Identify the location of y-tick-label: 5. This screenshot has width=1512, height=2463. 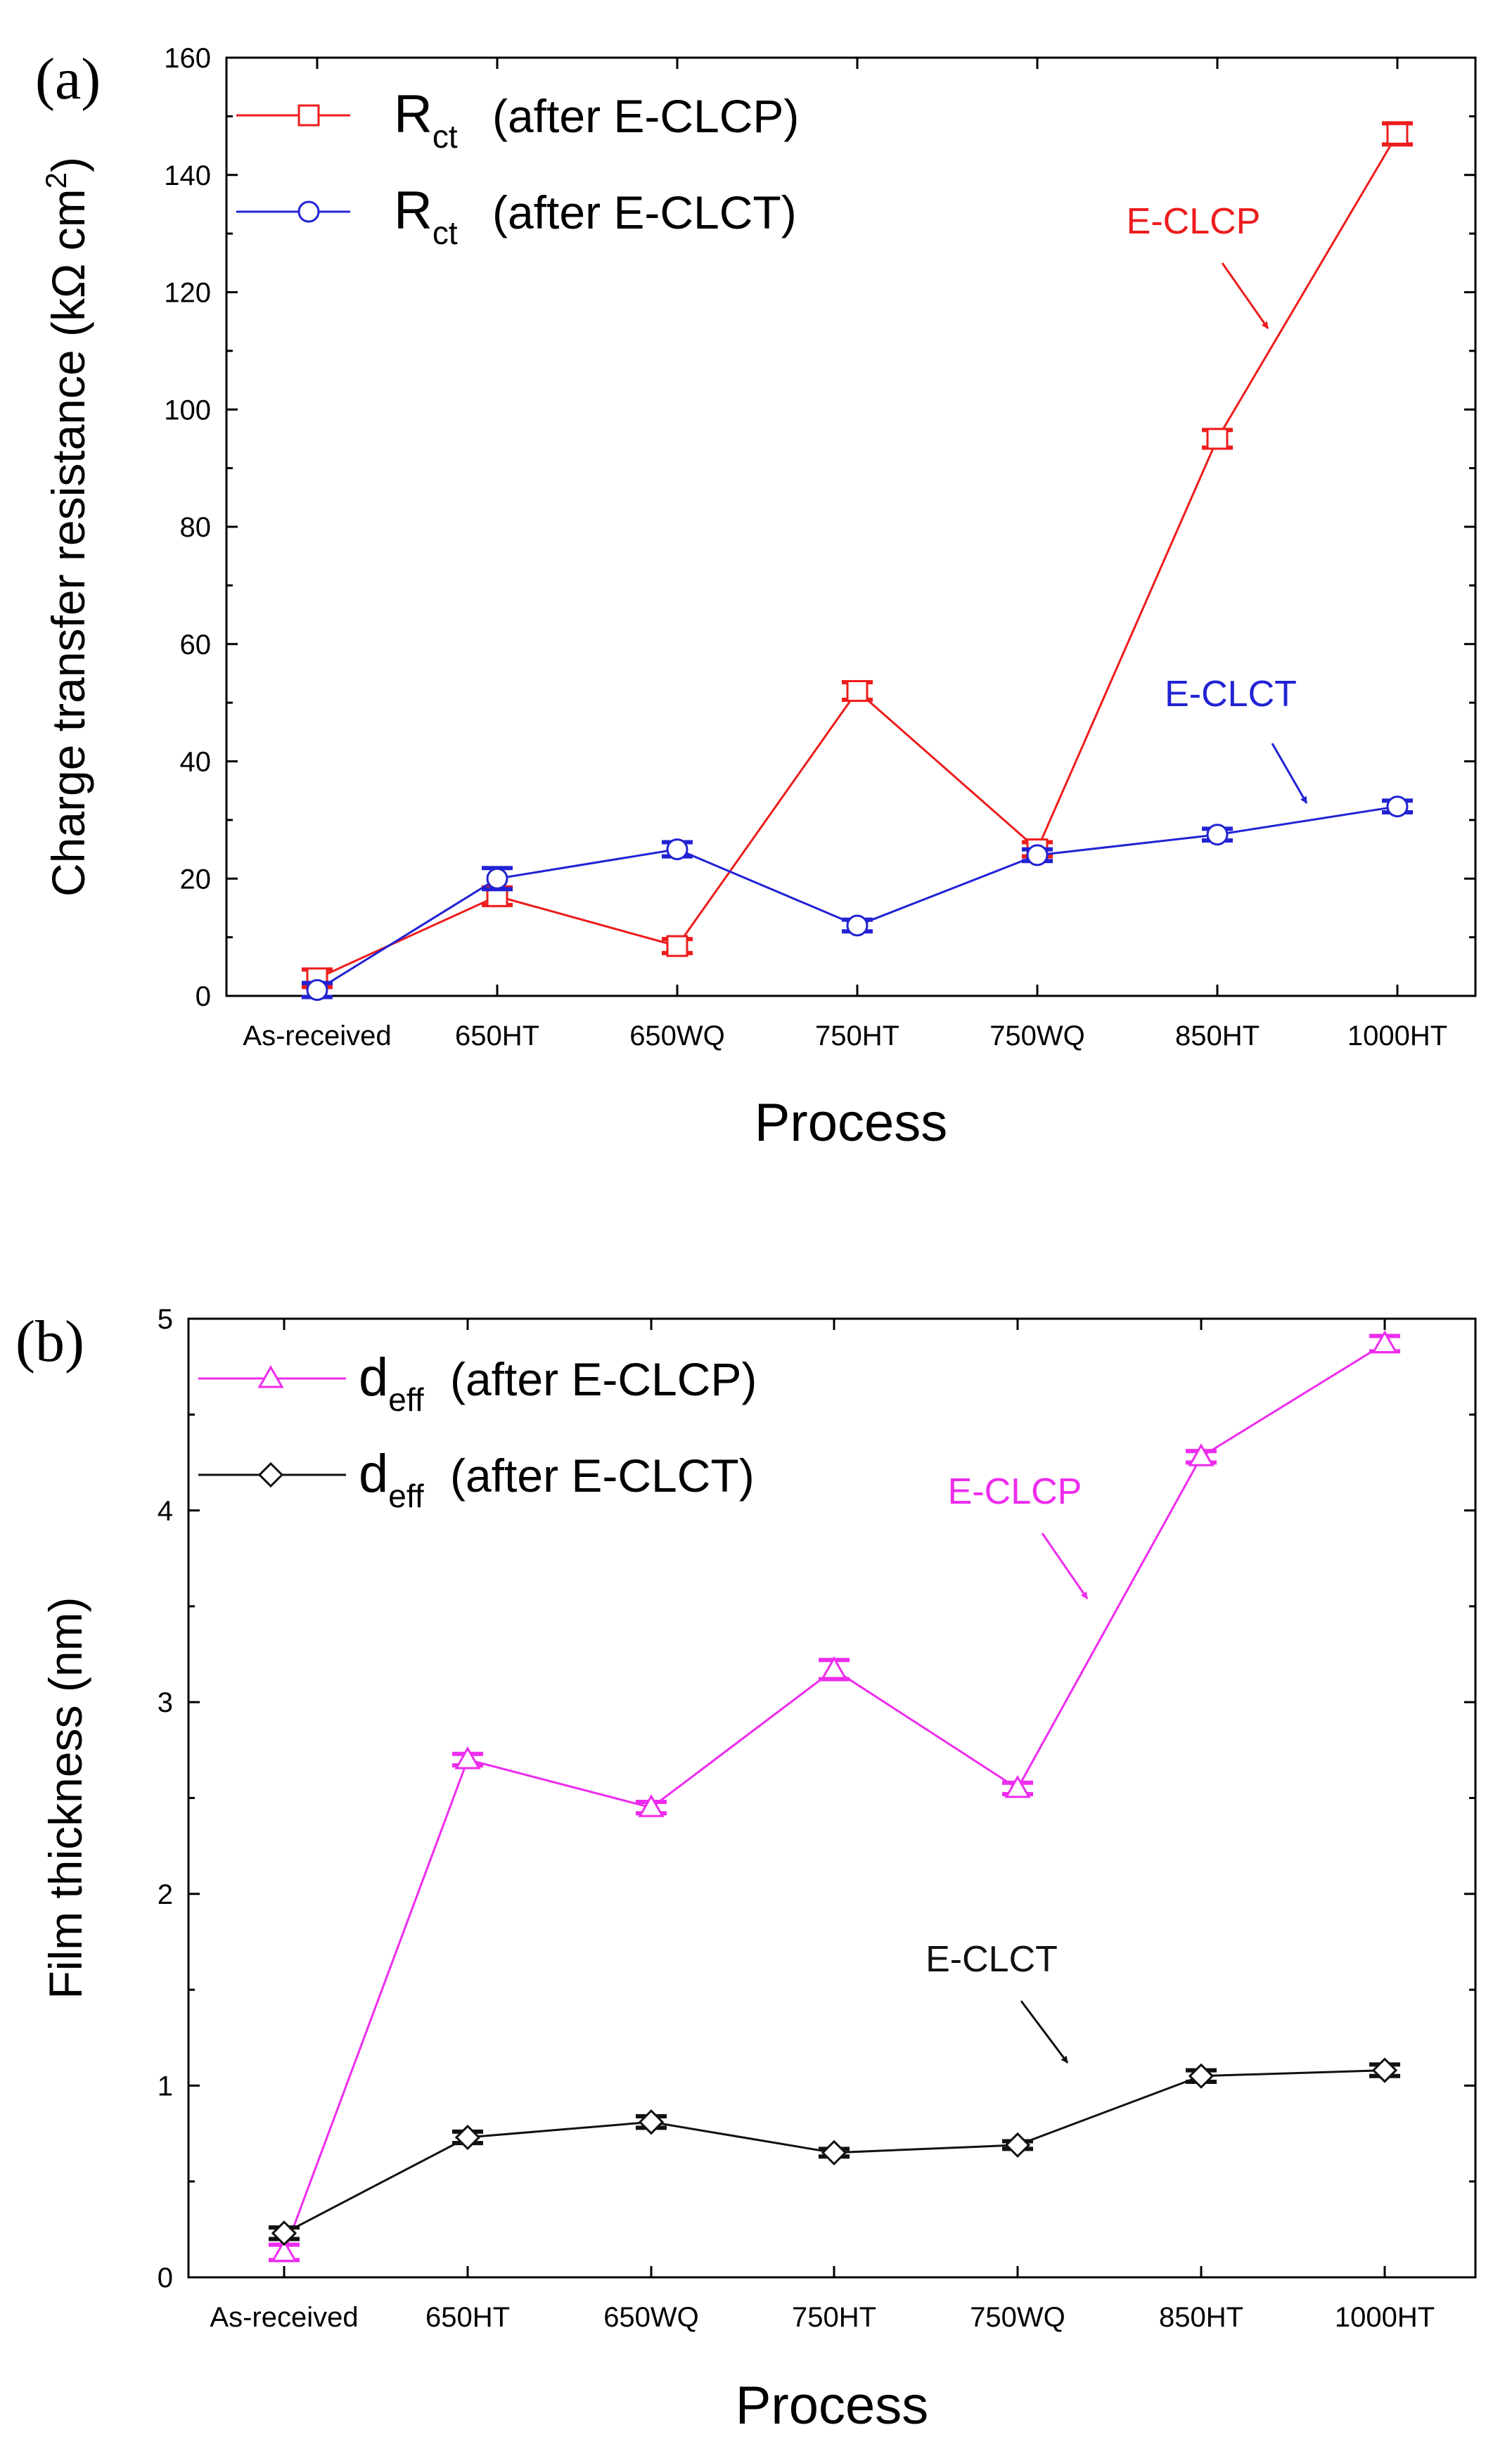
(165, 1319).